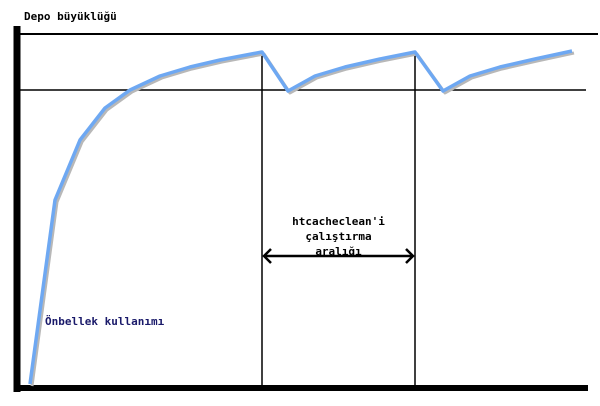  I want to click on interval-arrow, so click(338, 256).